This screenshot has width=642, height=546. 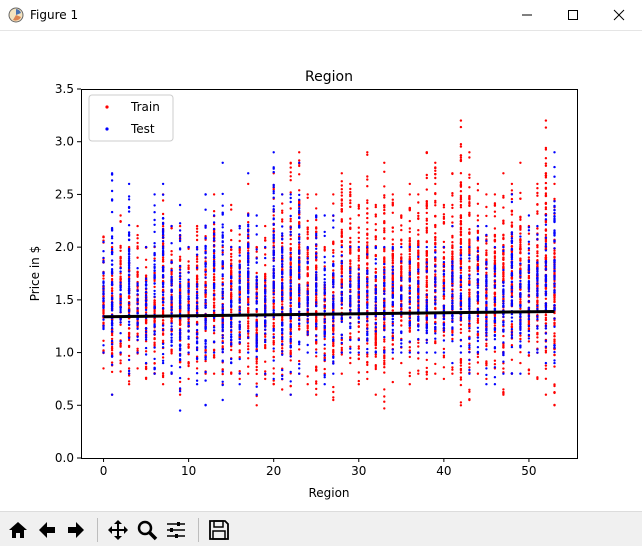 I want to click on maximize-button, so click(x=573, y=15).